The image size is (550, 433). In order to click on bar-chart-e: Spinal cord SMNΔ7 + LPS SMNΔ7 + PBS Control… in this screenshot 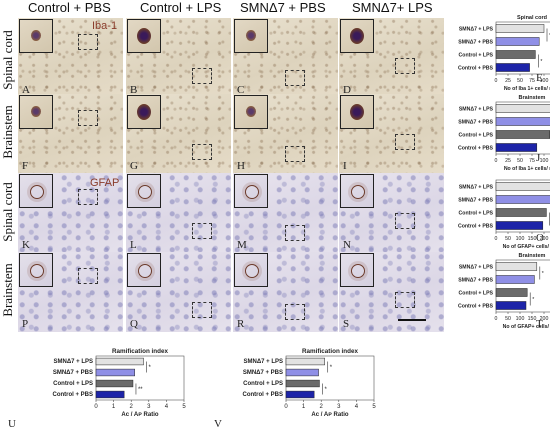, I will do `click(498, 56)`.